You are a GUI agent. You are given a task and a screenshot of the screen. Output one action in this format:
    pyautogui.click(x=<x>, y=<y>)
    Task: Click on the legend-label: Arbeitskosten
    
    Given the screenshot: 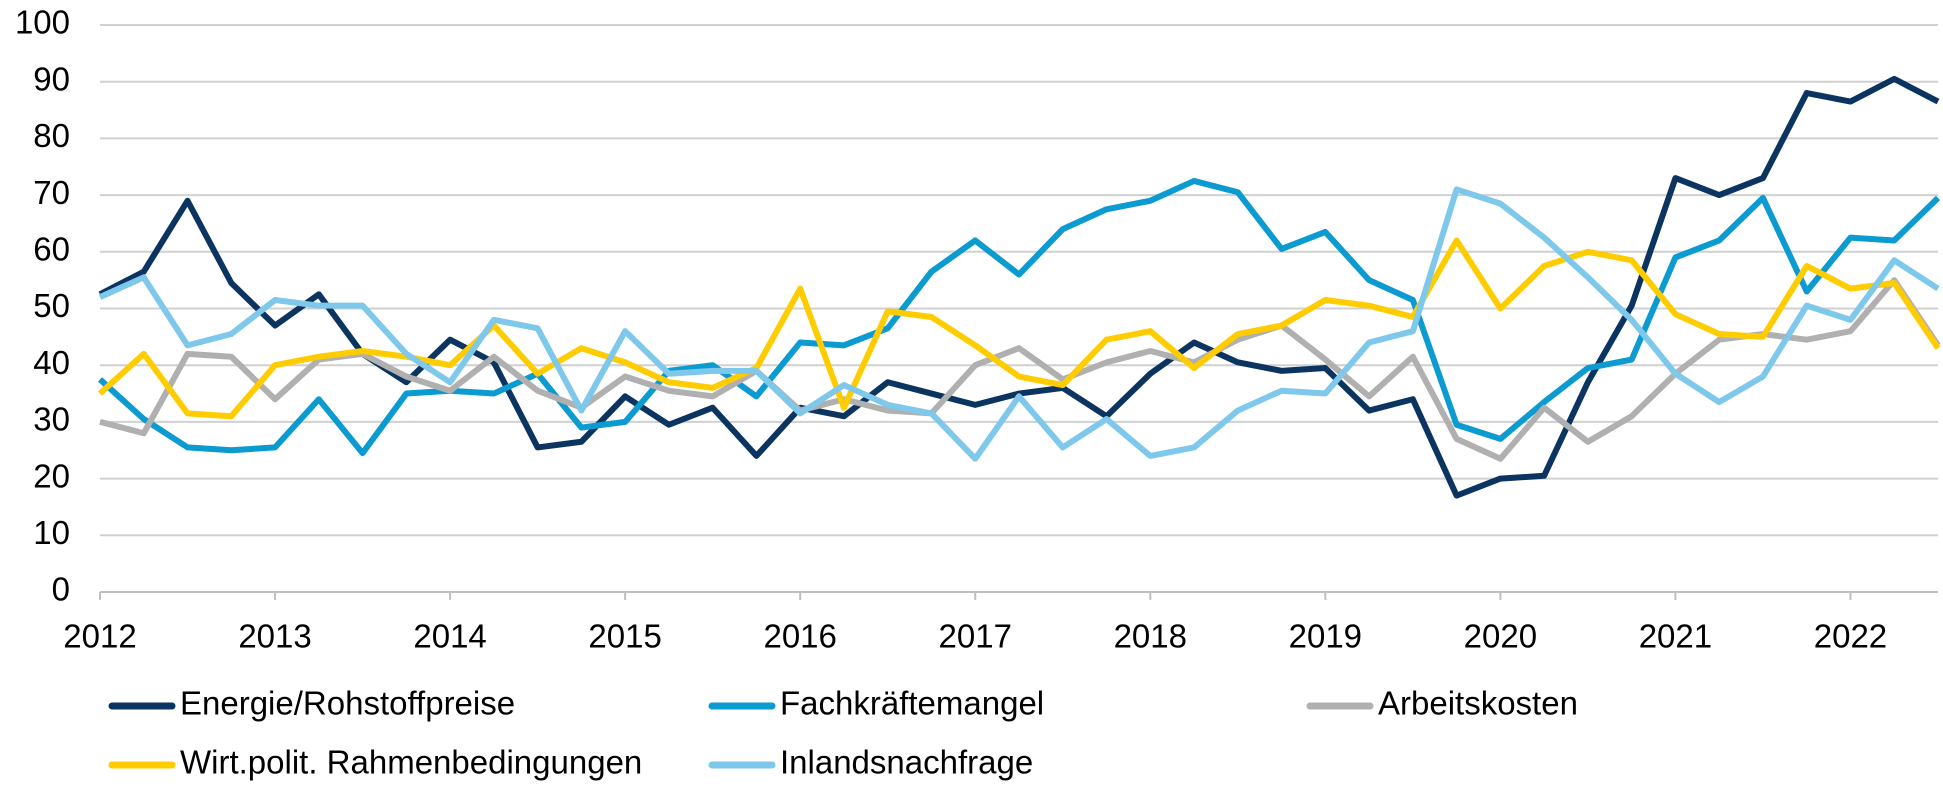 What is the action you would take?
    pyautogui.click(x=1478, y=703)
    